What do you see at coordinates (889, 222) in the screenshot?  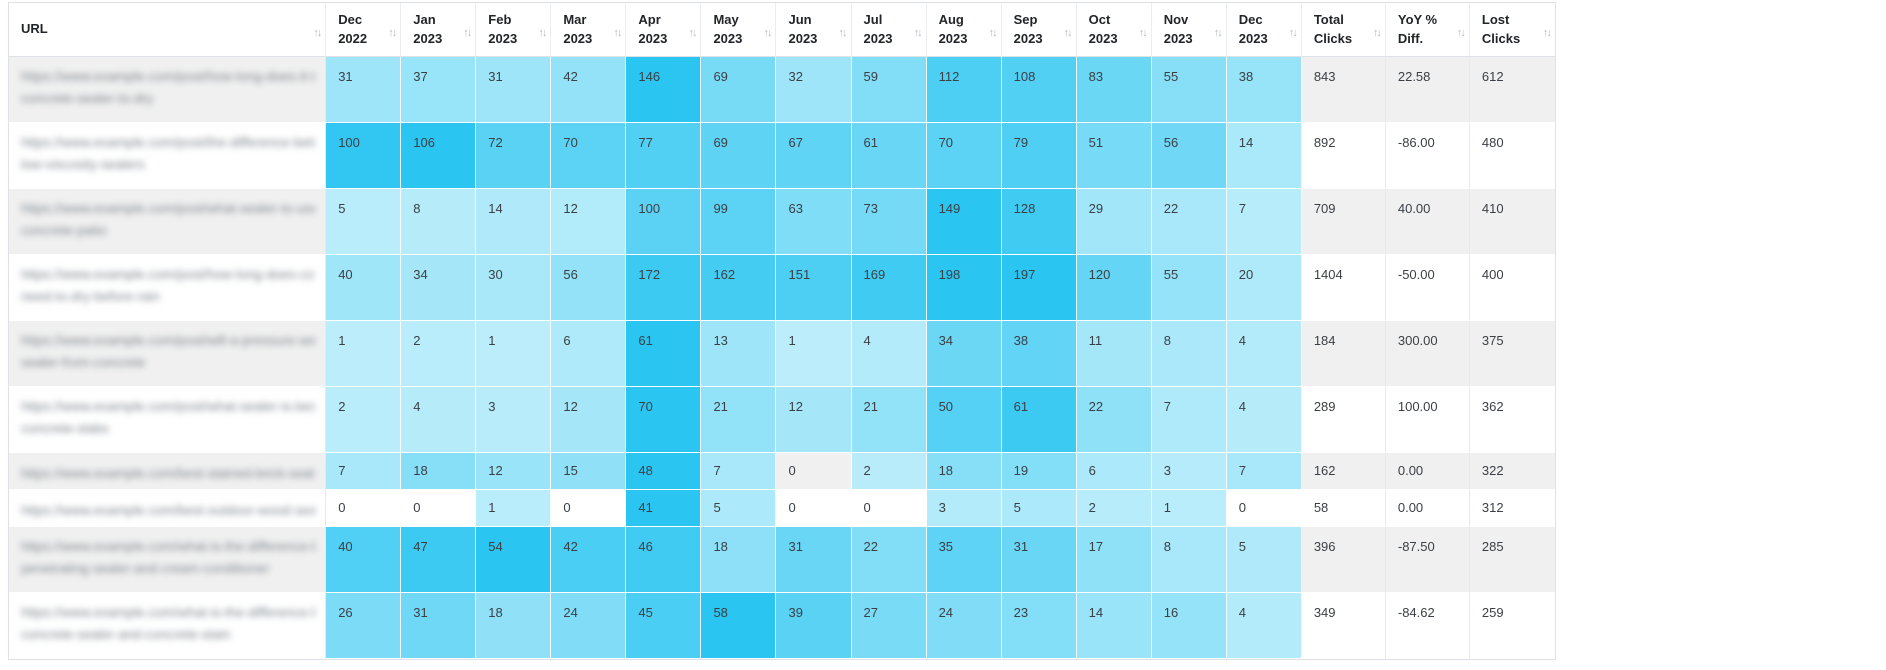 I see `heatmap-cell-jul-2023: 73` at bounding box center [889, 222].